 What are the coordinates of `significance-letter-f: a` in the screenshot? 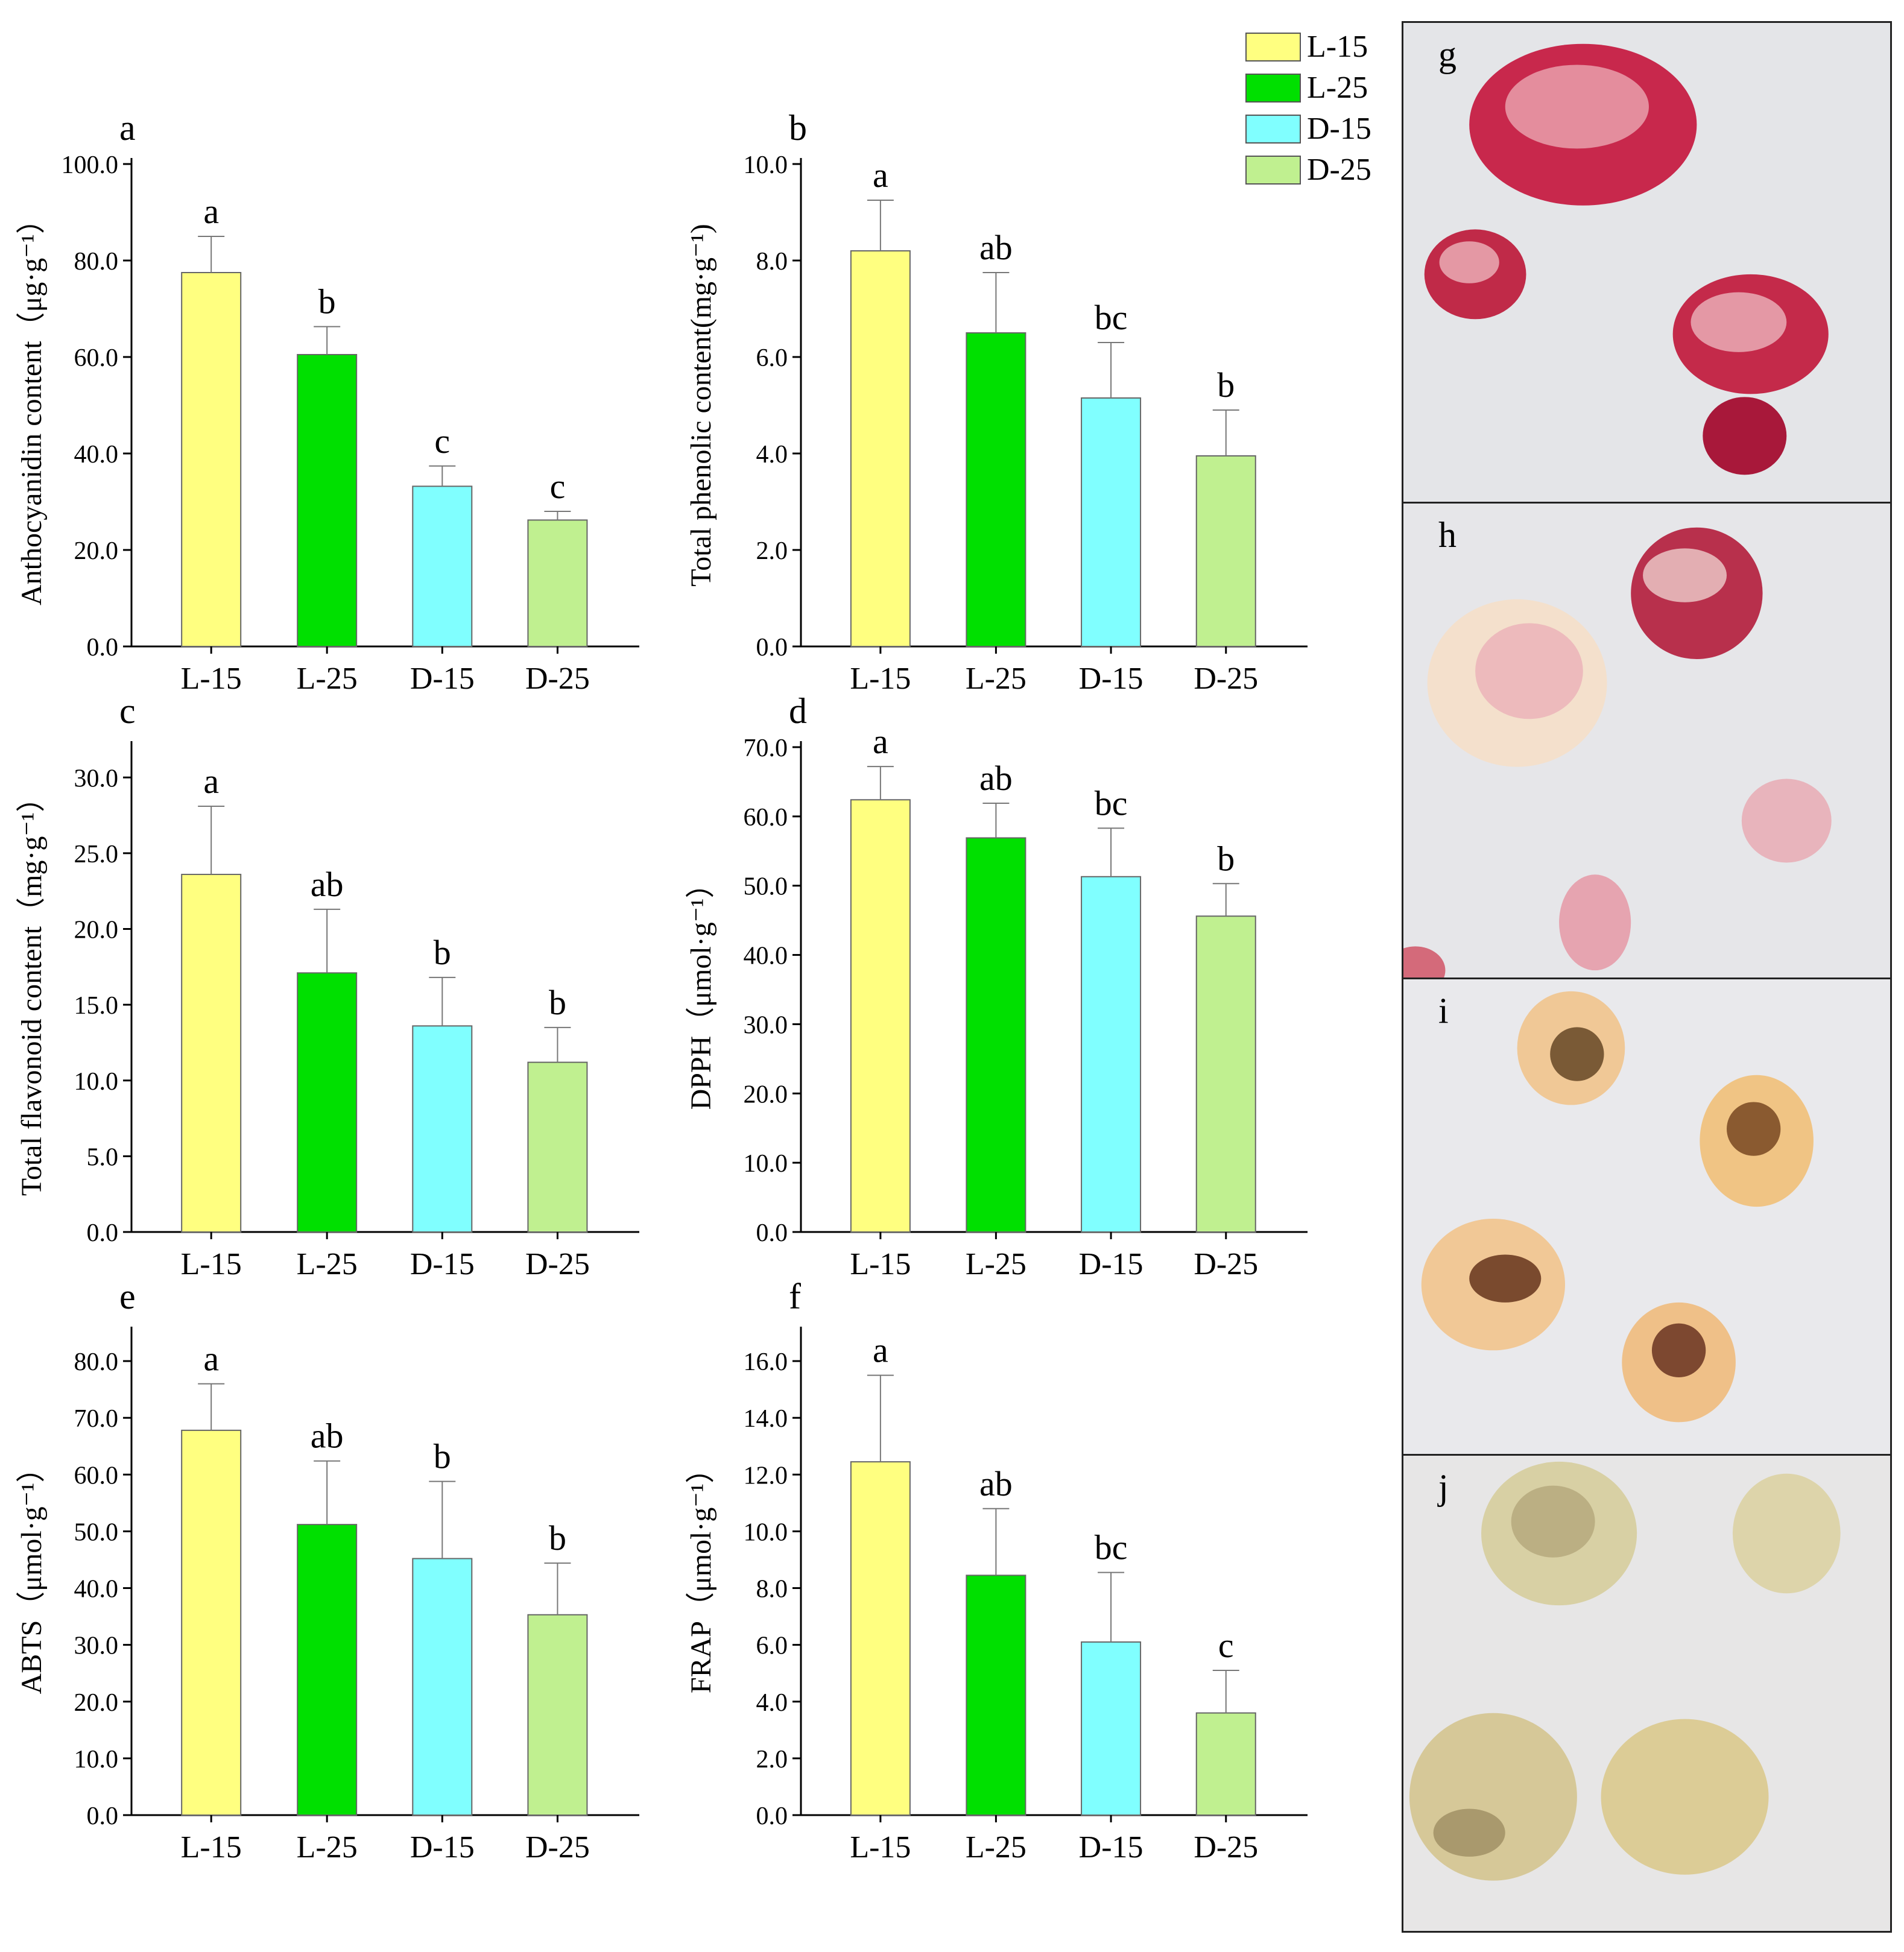 It's located at (881, 1350).